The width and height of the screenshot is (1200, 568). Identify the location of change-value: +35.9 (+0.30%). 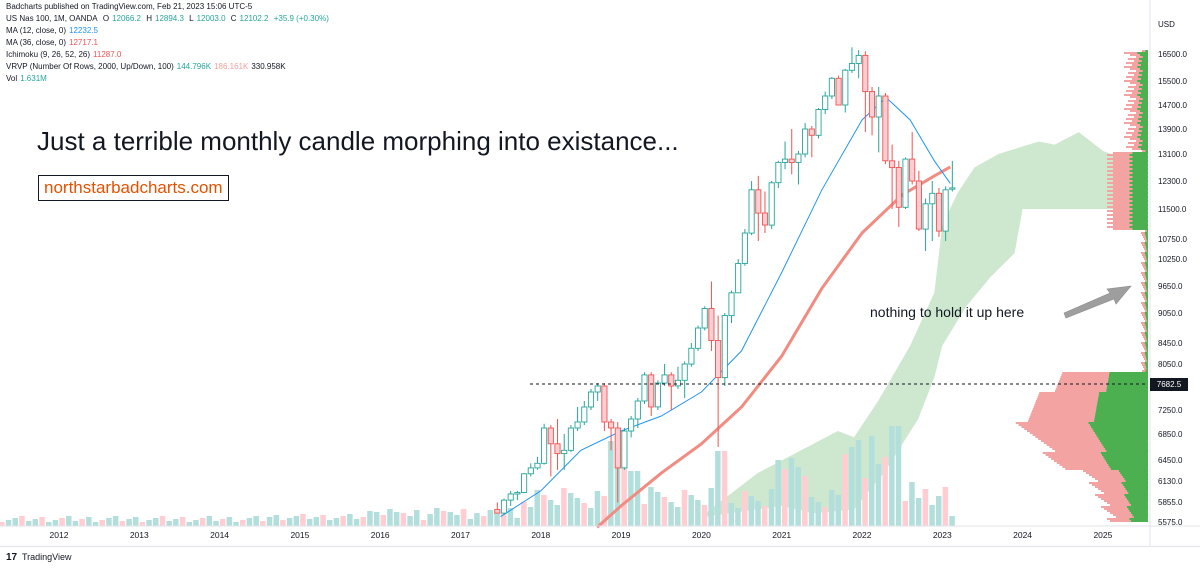
(301, 18).